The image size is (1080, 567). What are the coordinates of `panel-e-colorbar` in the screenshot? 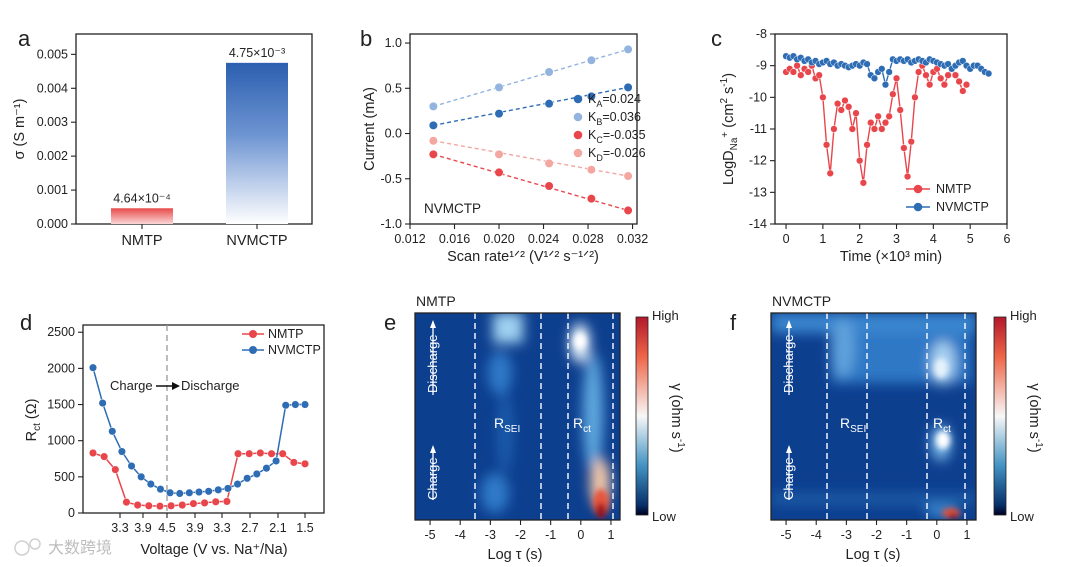 It's located at (642, 416).